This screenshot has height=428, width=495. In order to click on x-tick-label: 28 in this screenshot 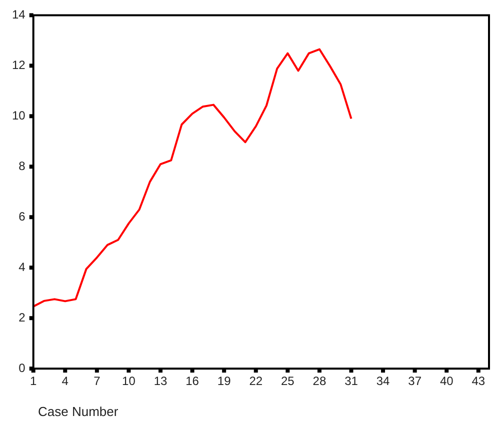, I will do `click(319, 381)`.